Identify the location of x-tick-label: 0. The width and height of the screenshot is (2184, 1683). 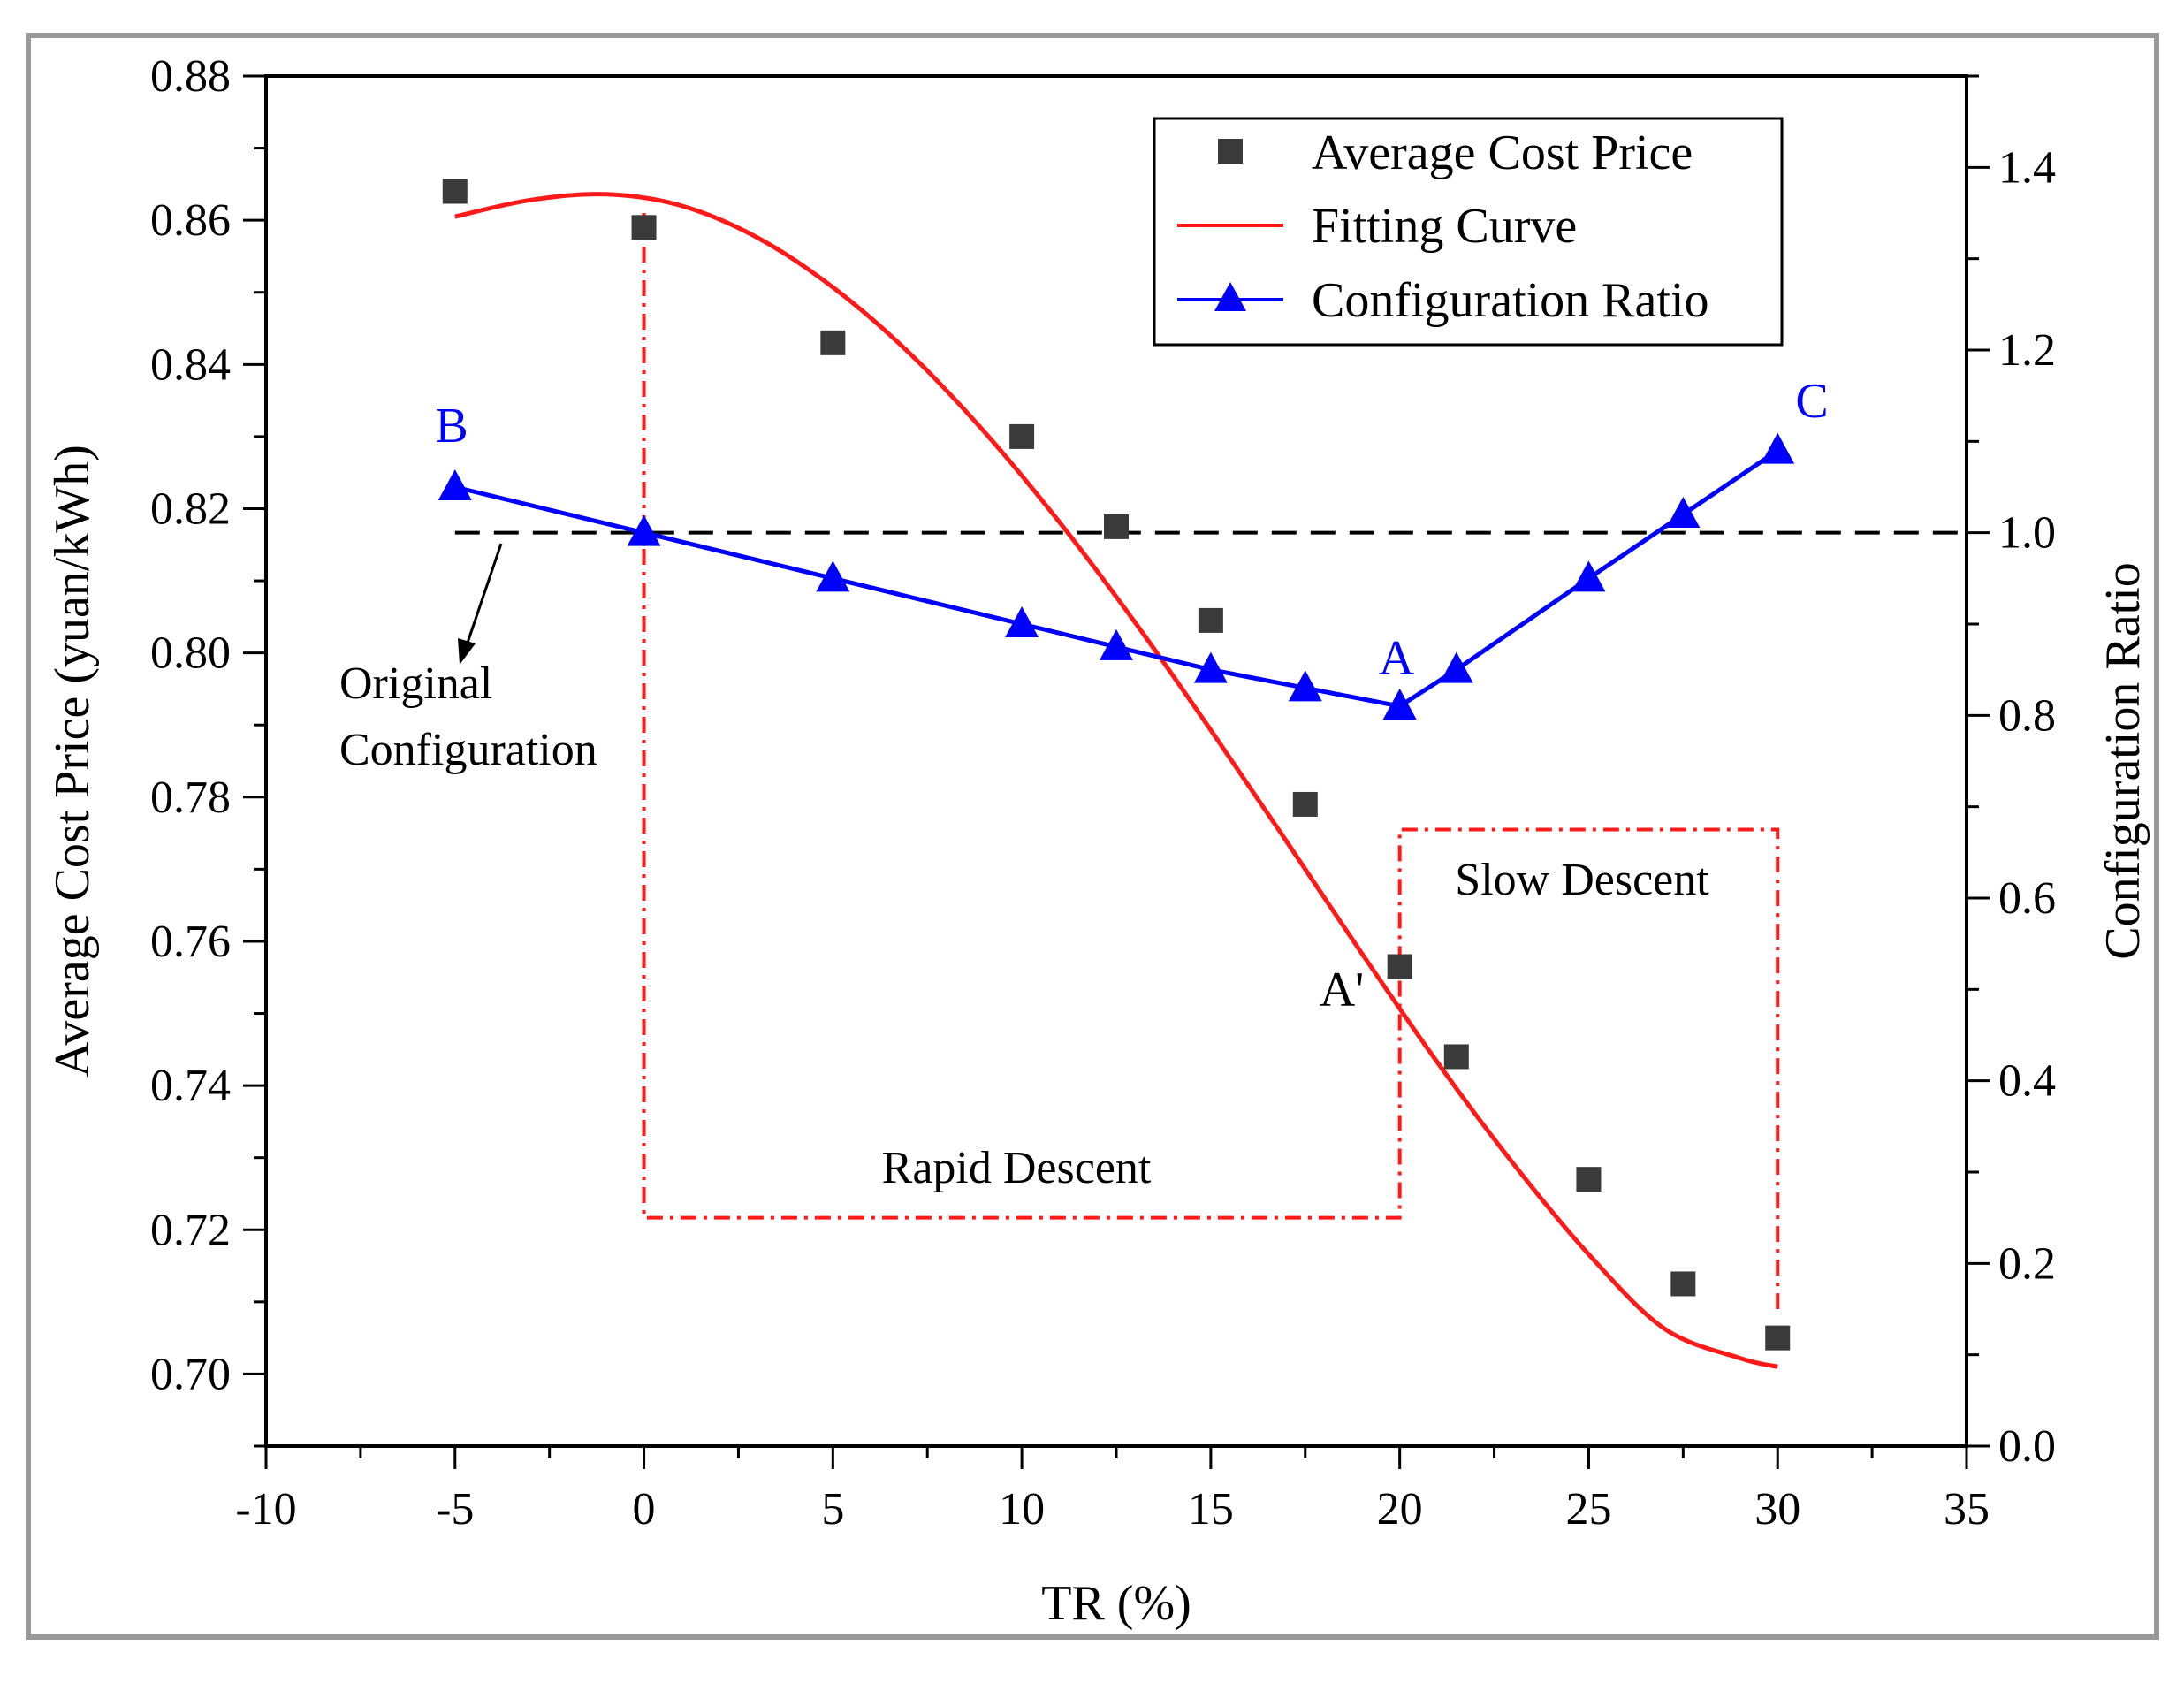
(644, 1509).